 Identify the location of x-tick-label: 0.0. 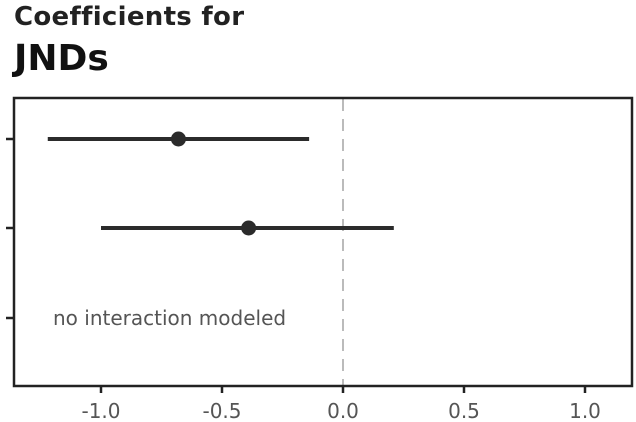
(343, 410).